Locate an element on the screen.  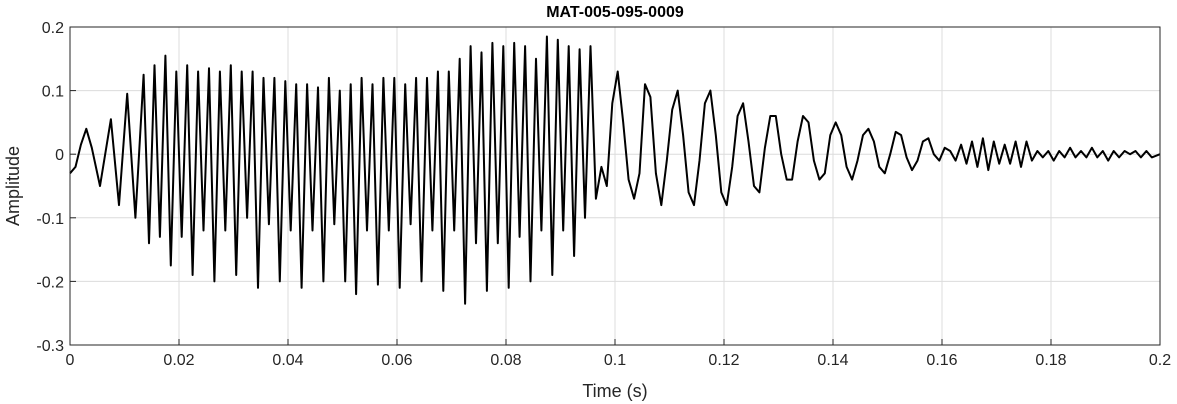
x-tick-label: 0.16 is located at coordinates (941, 360).